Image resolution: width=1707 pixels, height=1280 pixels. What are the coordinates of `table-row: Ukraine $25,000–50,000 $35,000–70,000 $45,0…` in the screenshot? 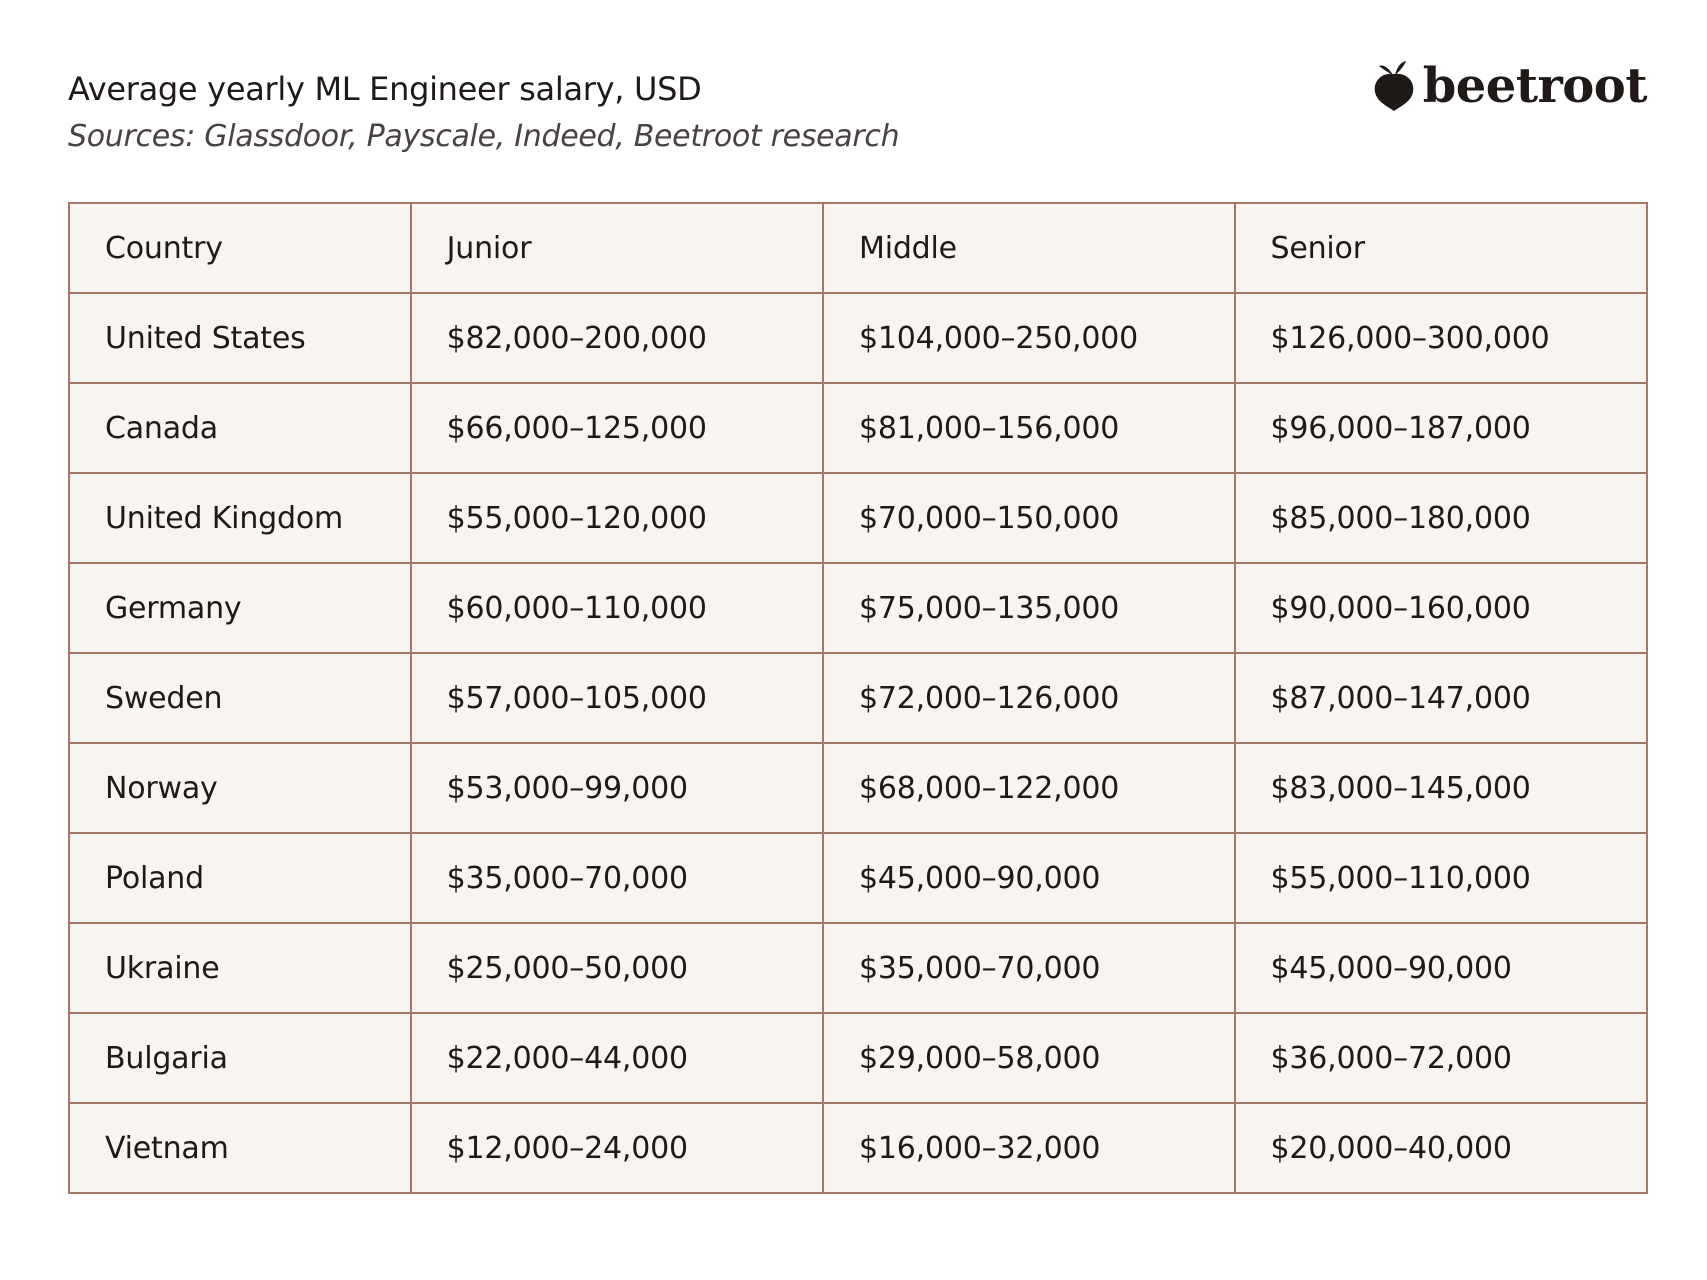 It's located at (858, 968).